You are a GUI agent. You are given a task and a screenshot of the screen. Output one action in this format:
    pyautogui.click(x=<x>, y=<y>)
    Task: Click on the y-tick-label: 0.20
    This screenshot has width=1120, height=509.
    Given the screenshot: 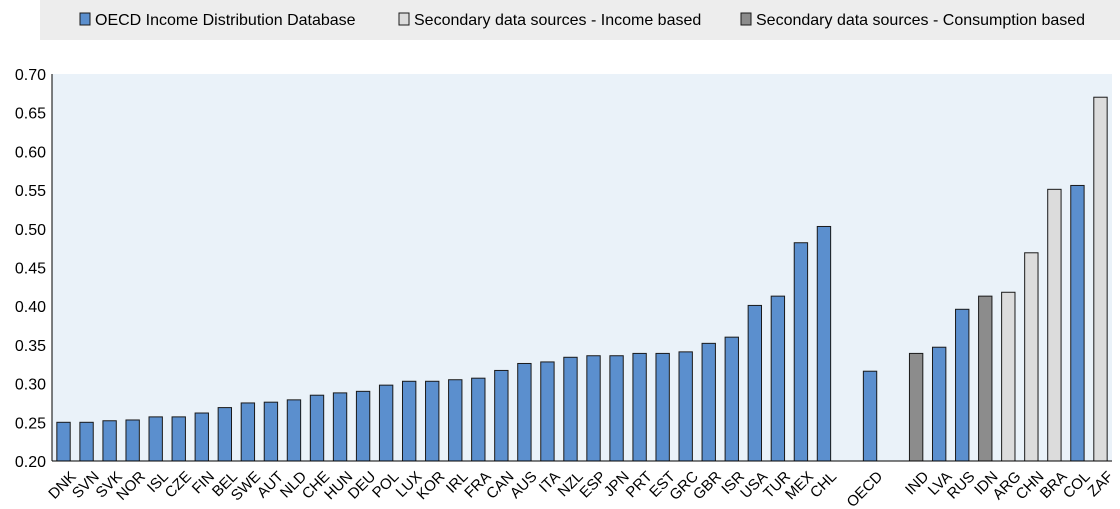 What is the action you would take?
    pyautogui.click(x=30, y=462)
    